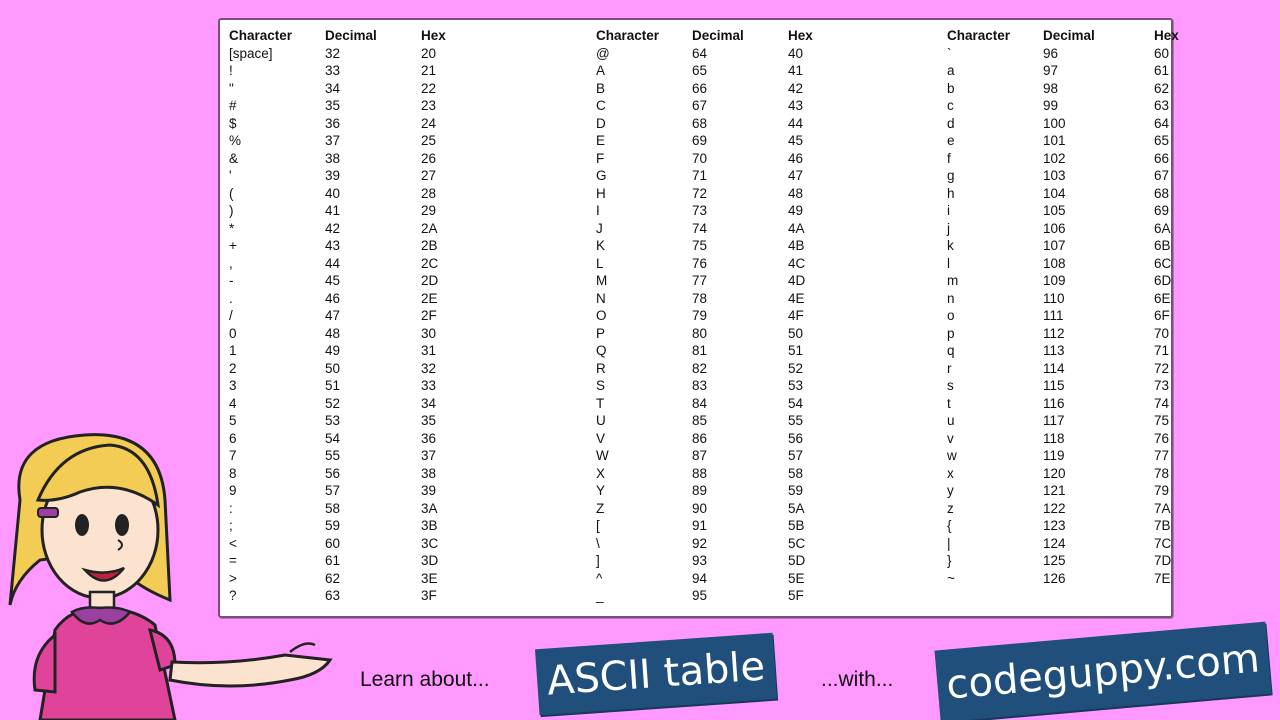 The height and width of the screenshot is (720, 1280). Describe the element at coordinates (1051, 53) in the screenshot. I see `cell-decimal: 96` at that location.